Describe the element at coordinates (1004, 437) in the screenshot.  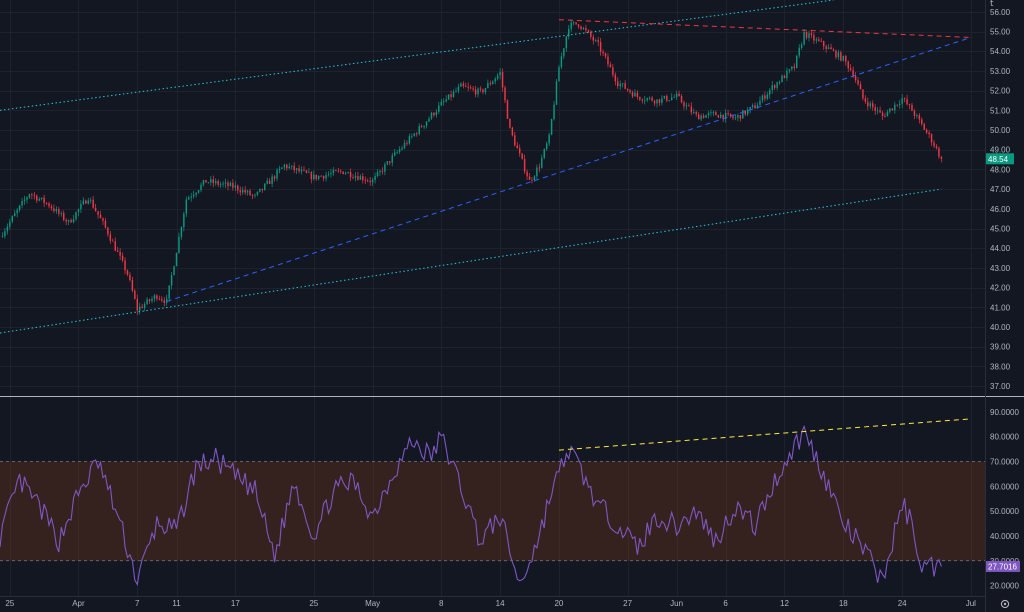
I see `oscillator-tick-label: 80.0000` at that location.